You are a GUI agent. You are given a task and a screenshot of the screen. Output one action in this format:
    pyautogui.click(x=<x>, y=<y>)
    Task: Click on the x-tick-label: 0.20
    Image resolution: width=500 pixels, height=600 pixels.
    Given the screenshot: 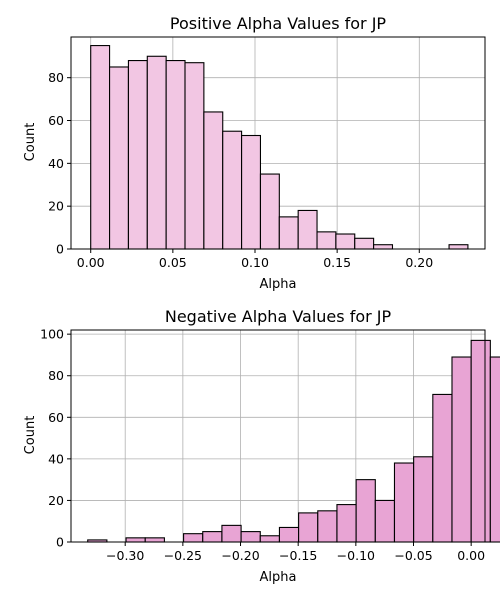 What is the action you would take?
    pyautogui.click(x=419, y=262)
    